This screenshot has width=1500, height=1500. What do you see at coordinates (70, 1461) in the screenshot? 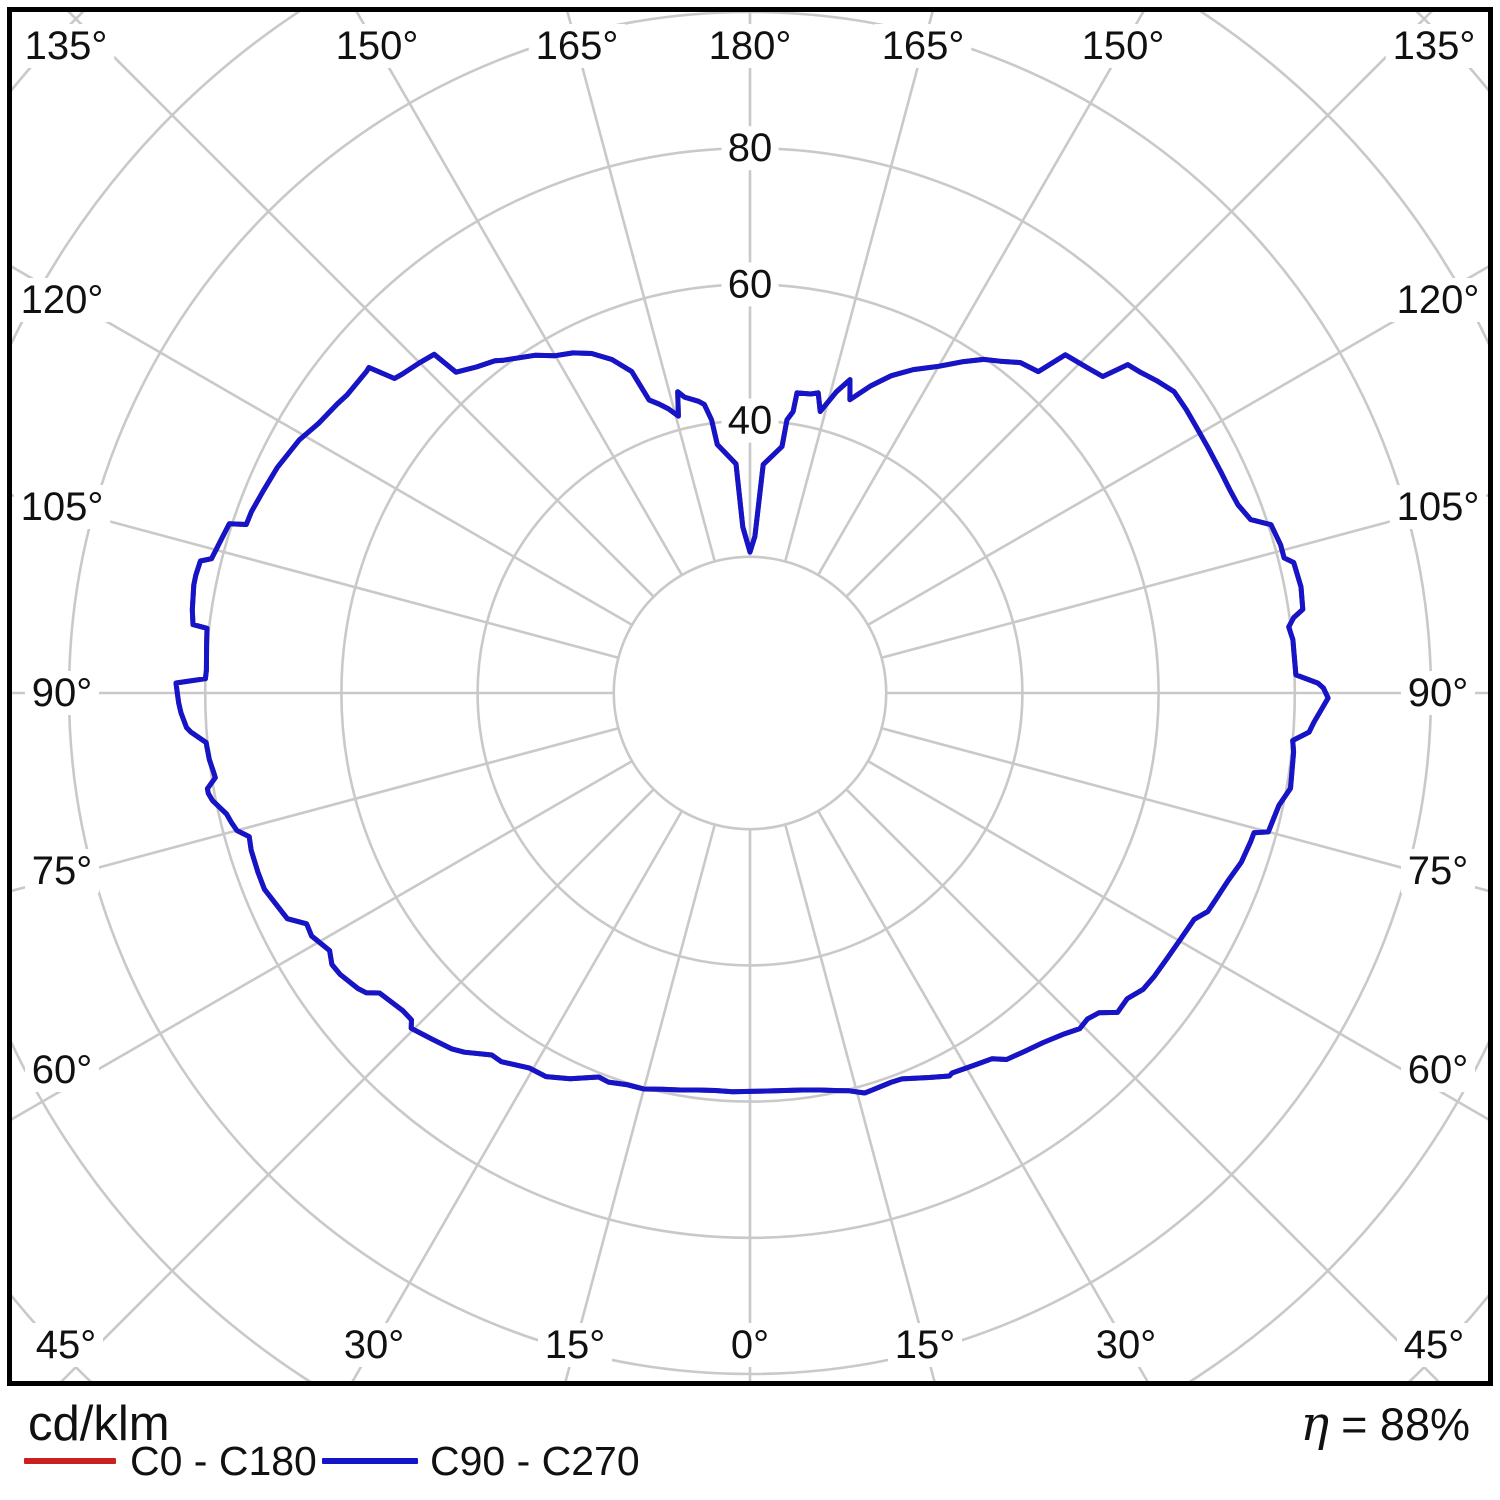
I see `legend-line-c0` at bounding box center [70, 1461].